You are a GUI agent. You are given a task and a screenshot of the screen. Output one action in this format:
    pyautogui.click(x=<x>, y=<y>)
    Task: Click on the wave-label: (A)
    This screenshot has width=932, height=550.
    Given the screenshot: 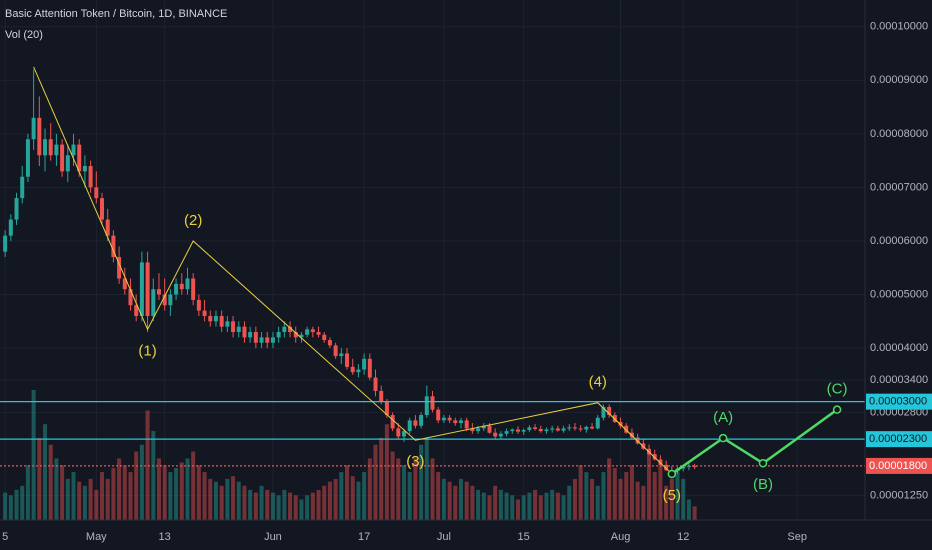 What is the action you would take?
    pyautogui.click(x=723, y=417)
    